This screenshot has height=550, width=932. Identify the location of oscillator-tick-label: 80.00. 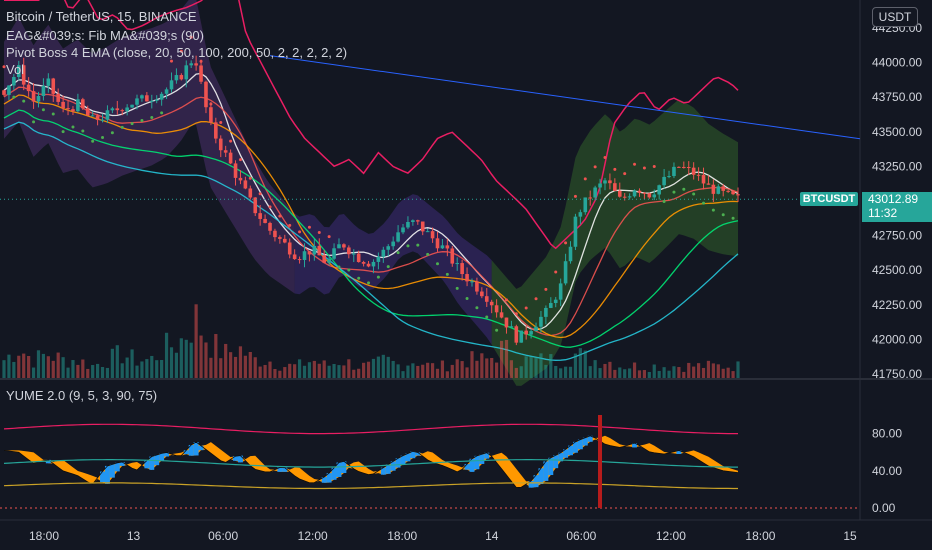
(887, 434).